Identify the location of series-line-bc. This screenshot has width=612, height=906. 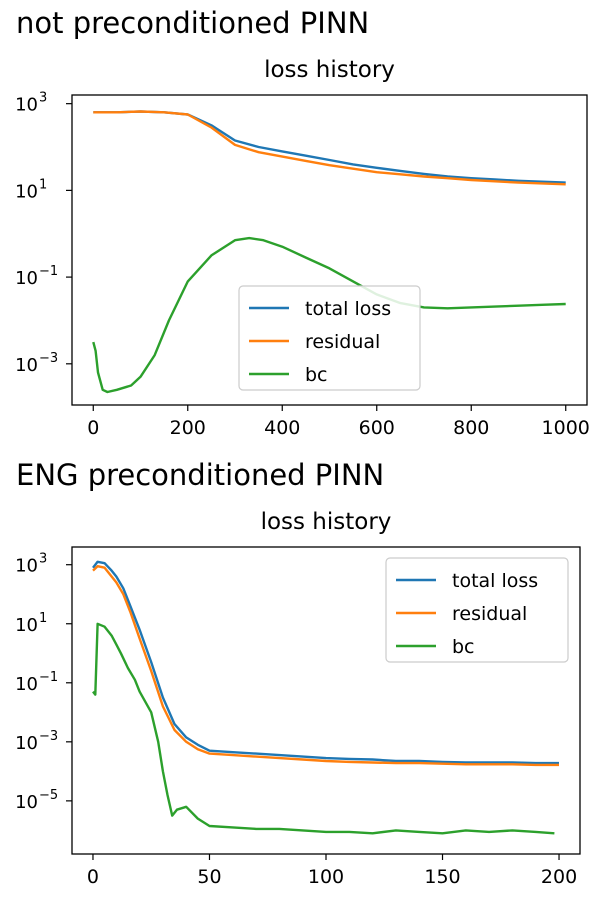
(329, 315).